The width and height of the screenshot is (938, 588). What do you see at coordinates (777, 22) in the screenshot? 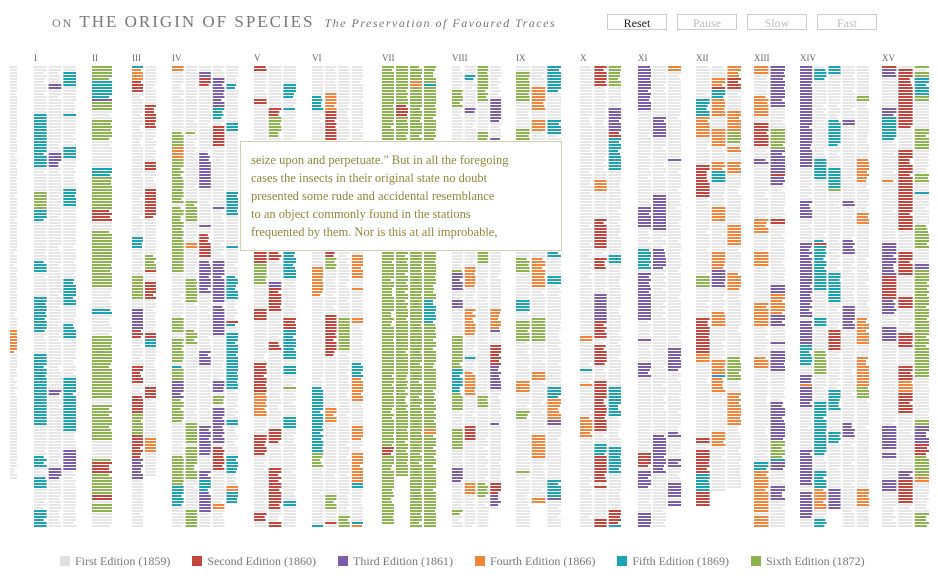
I see `control-button: Slow` at bounding box center [777, 22].